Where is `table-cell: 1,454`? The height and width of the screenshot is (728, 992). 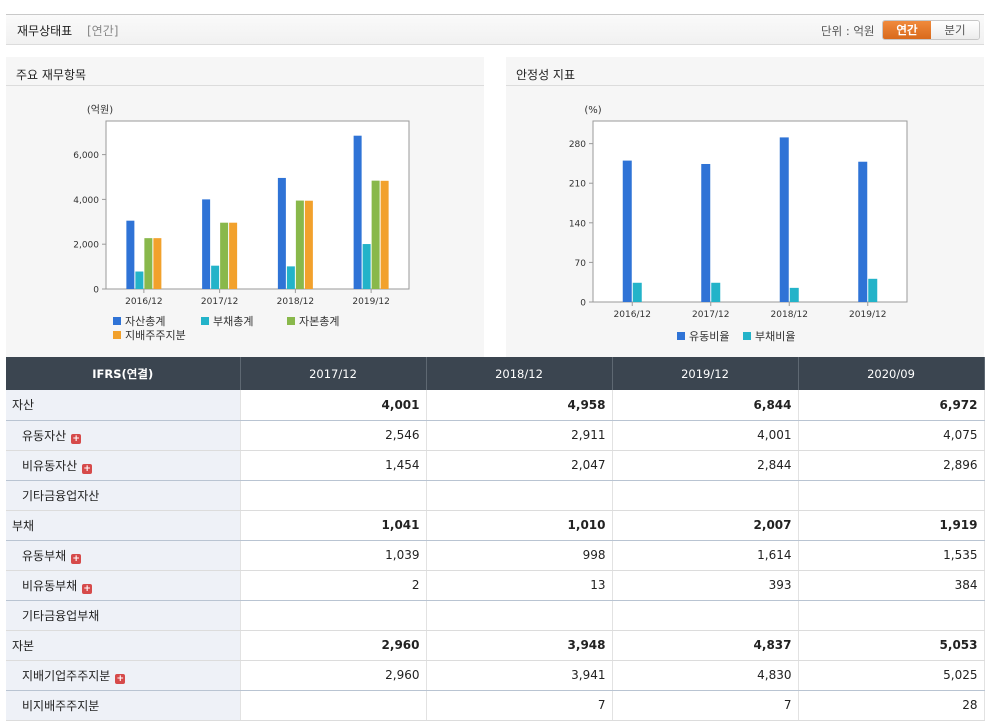
table-cell: 1,454 is located at coordinates (333, 465).